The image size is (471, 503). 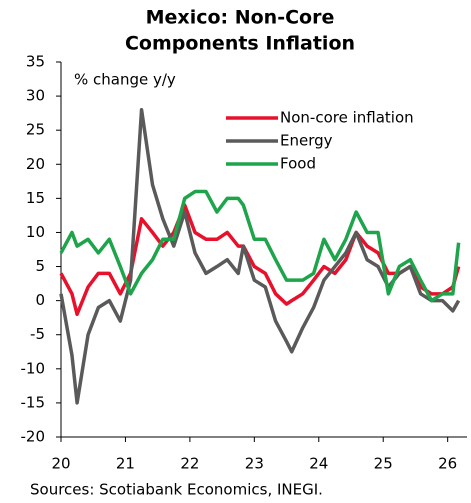 I want to click on y-tick-label: -5, so click(x=37, y=334).